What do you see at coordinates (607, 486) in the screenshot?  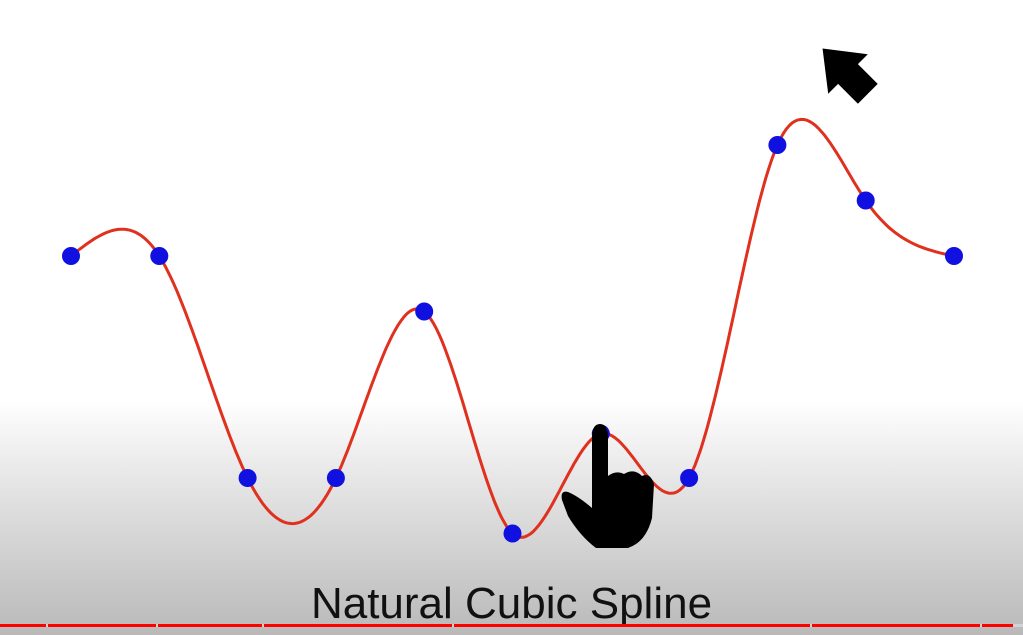 I see `hand-pointing-up-icon` at bounding box center [607, 486].